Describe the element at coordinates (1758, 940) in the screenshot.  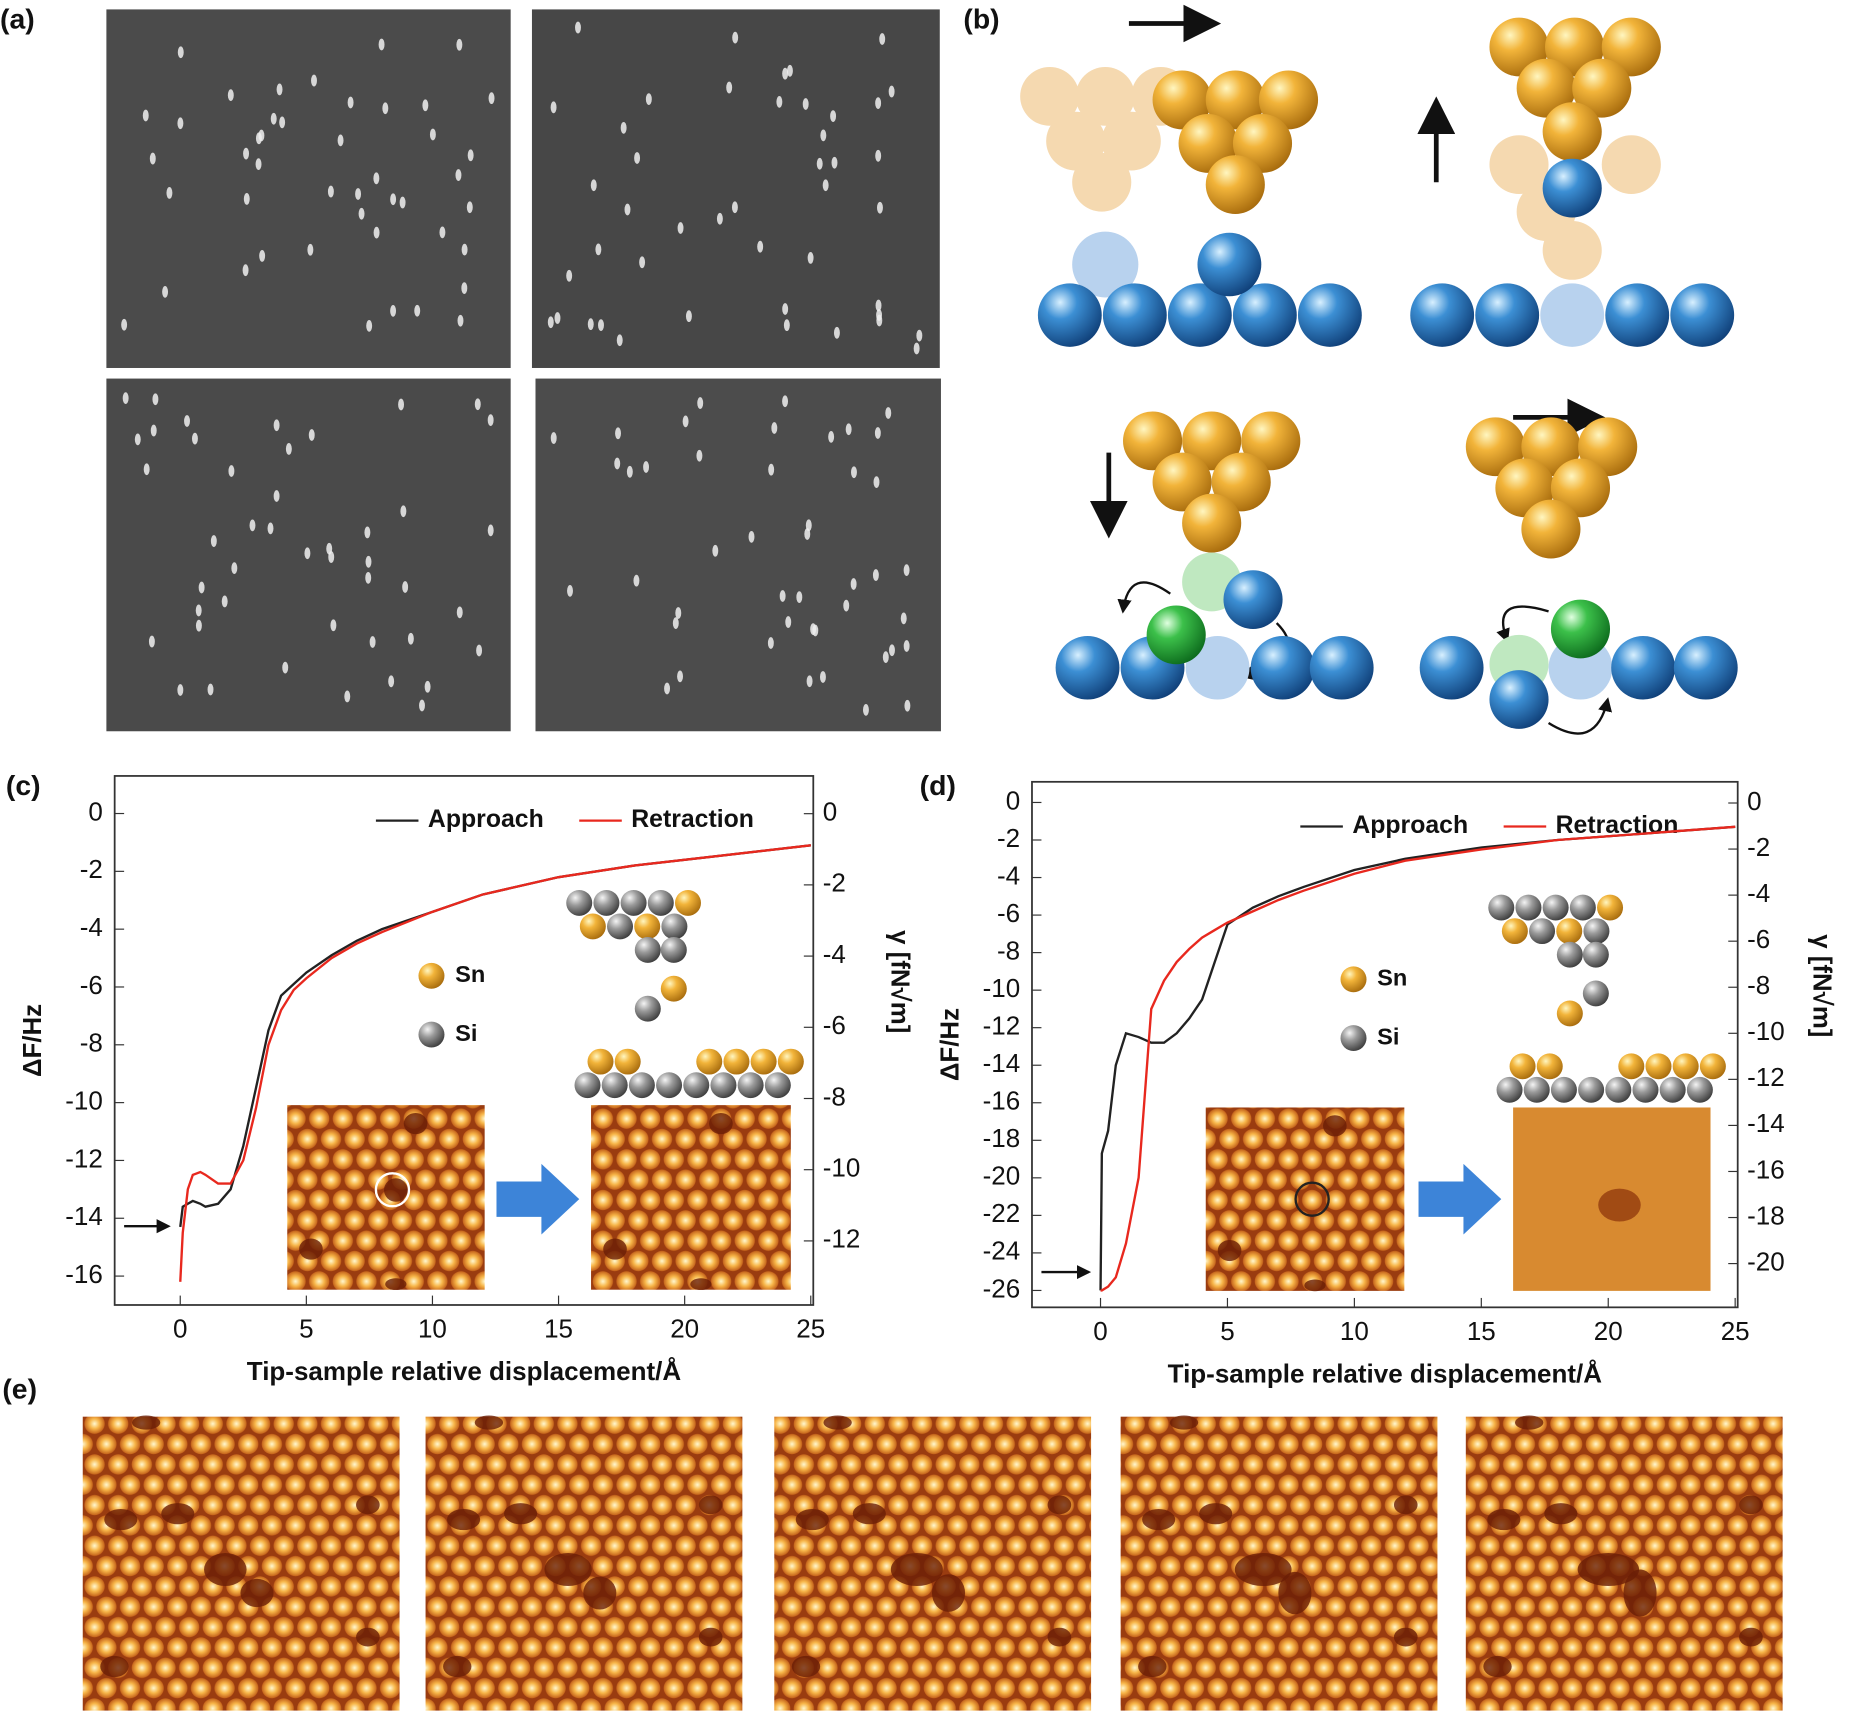
I see `y2-tick-label: -6` at that location.